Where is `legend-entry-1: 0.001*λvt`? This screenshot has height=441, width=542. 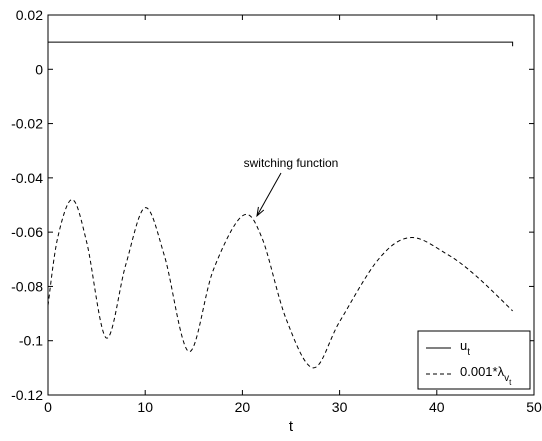
legend-entry-1: 0.001*λvt is located at coordinates (486, 375).